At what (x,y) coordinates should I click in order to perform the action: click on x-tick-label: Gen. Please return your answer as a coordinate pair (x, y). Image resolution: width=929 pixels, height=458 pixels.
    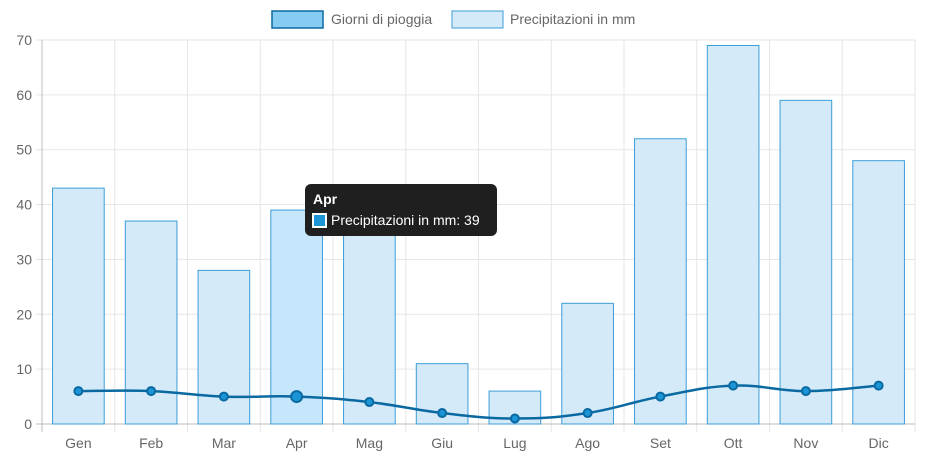
    Looking at the image, I should click on (78, 443).